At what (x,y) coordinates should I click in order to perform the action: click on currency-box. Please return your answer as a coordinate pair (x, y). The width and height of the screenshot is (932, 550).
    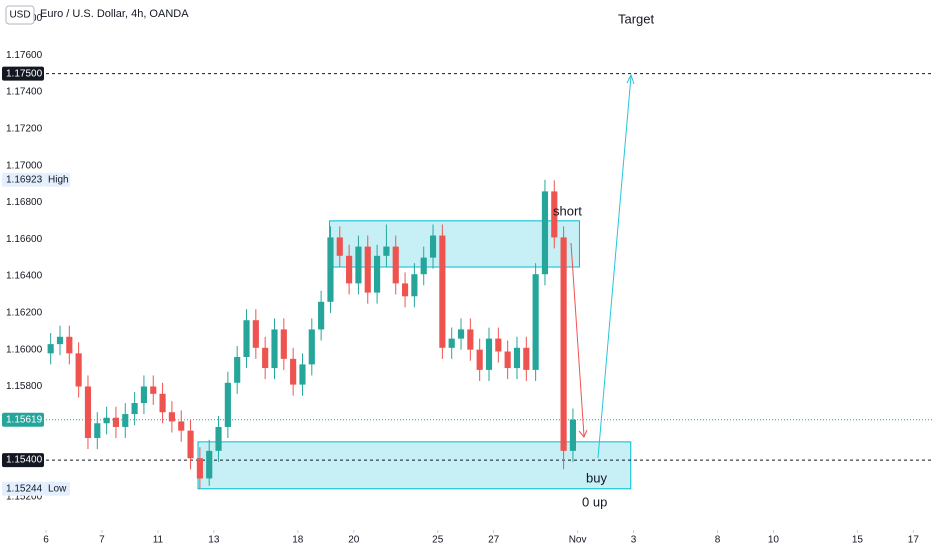
    Looking at the image, I should click on (20, 15).